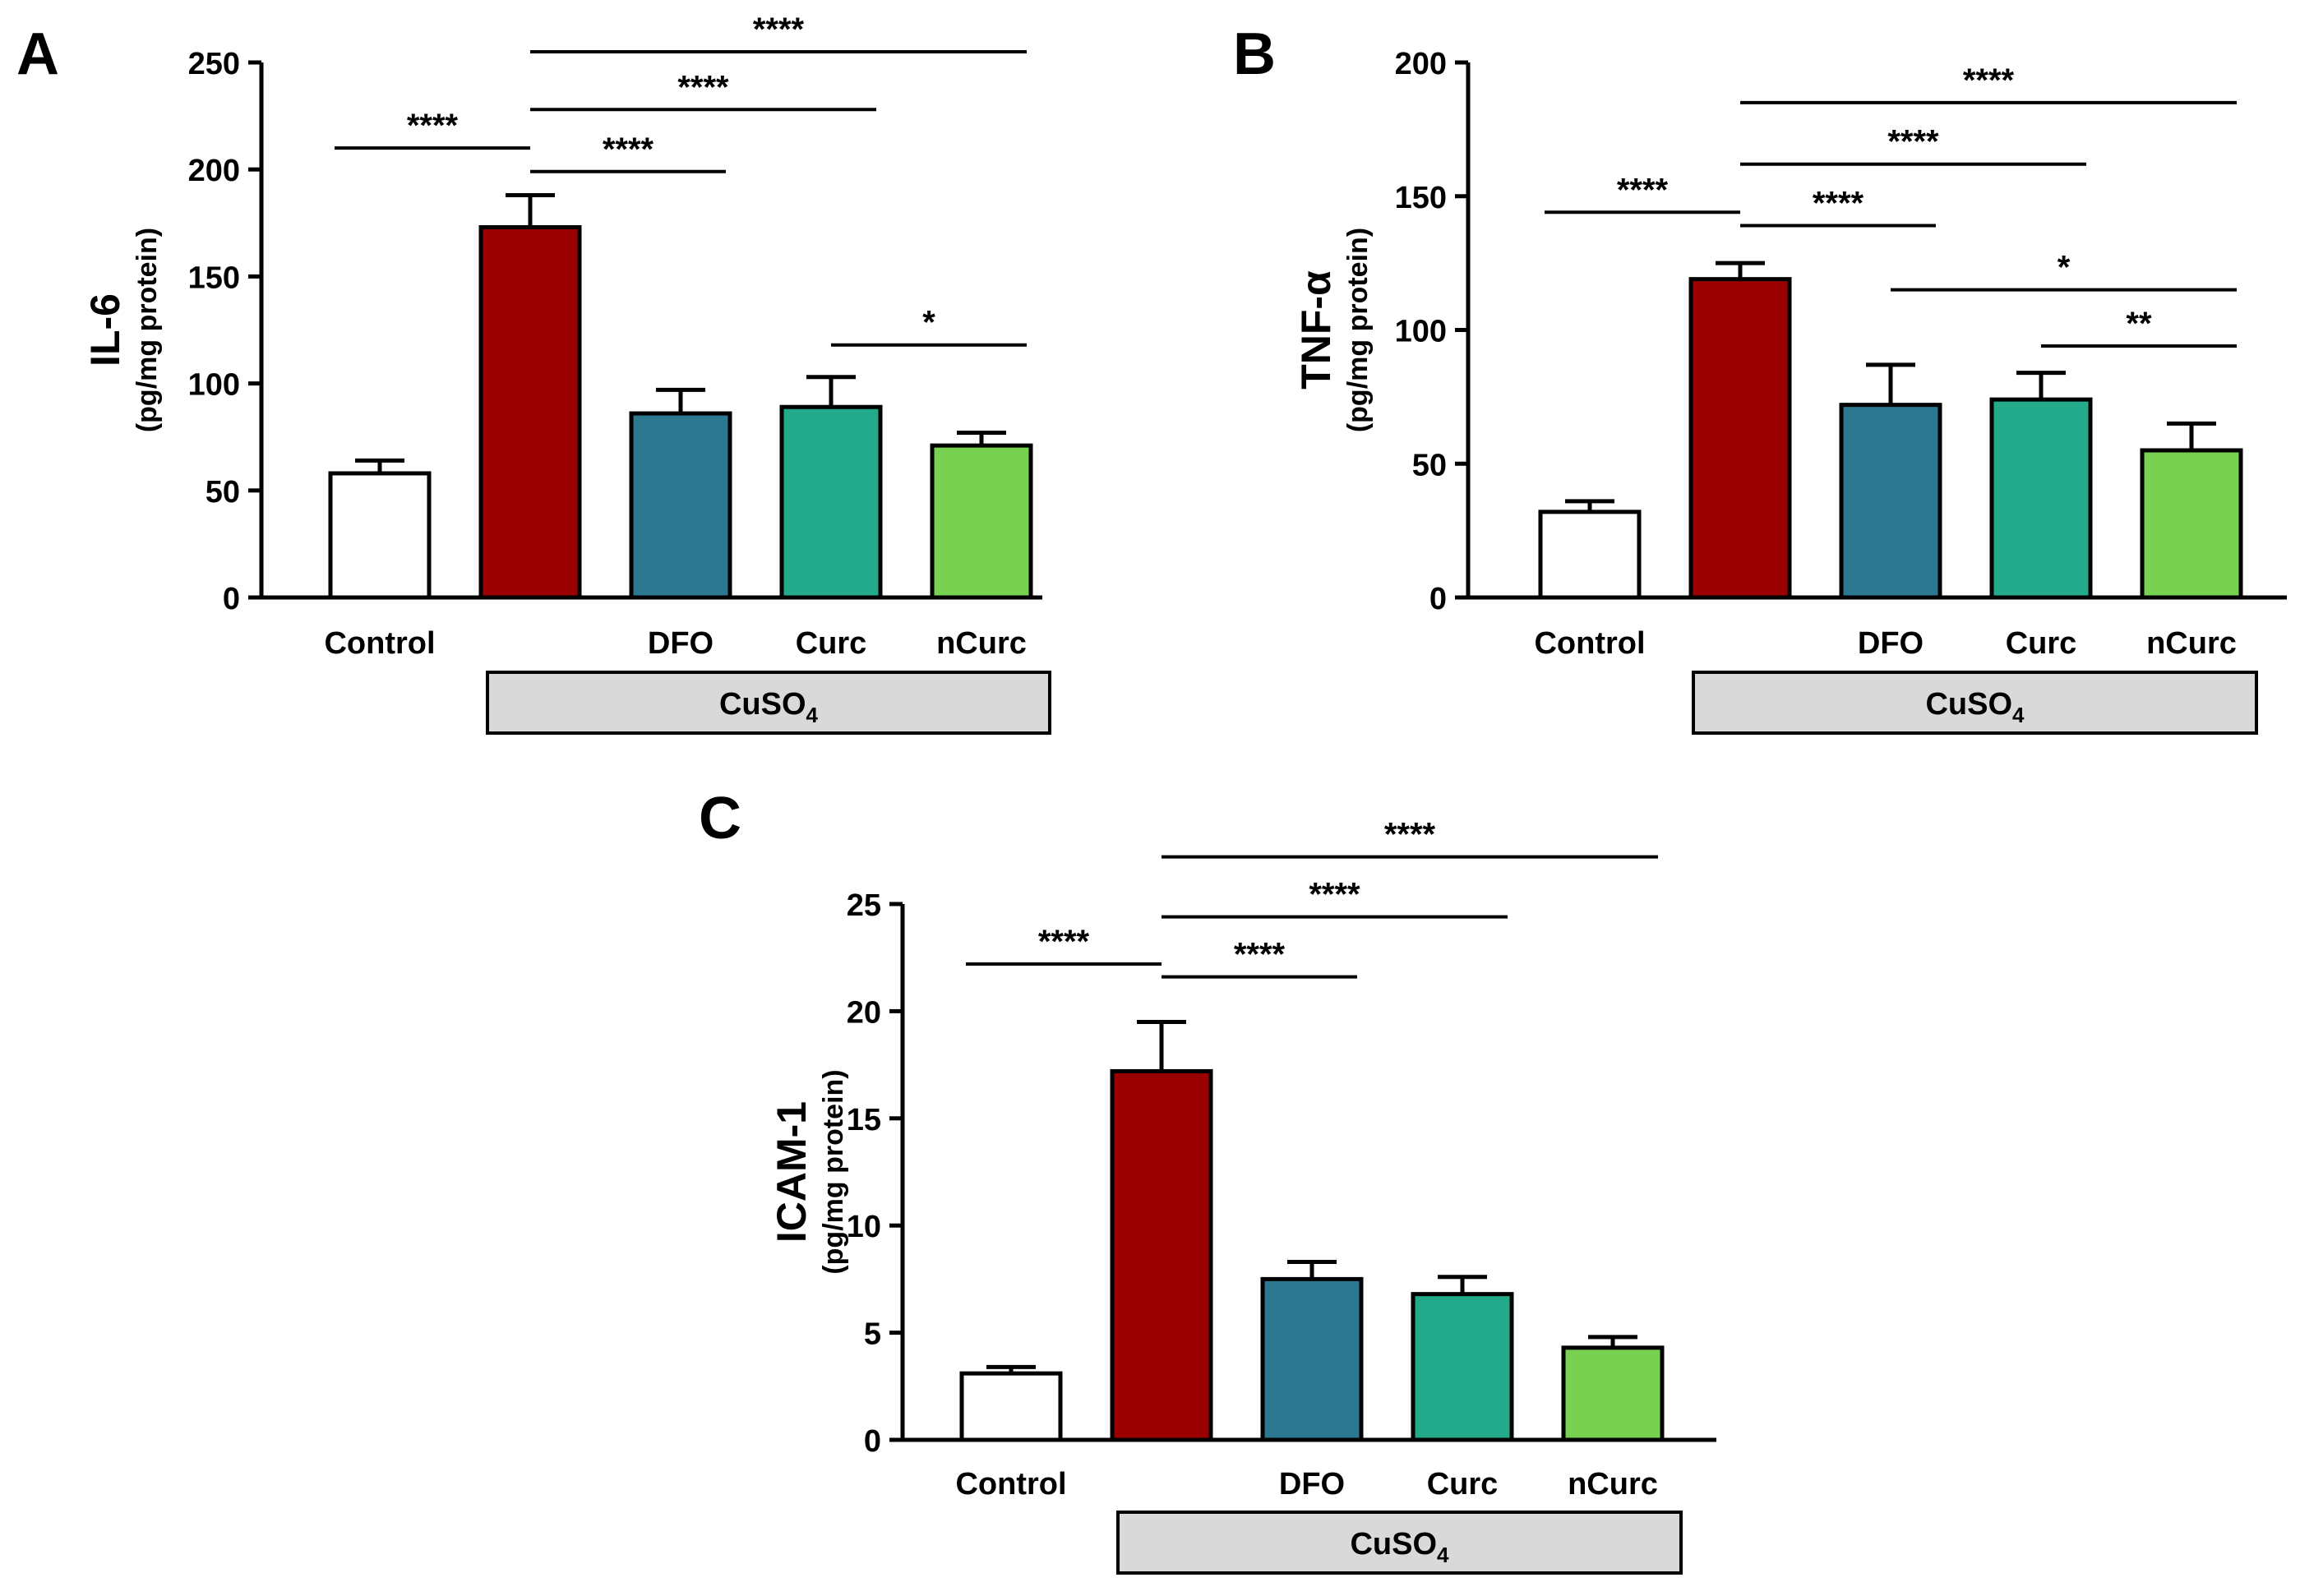 This screenshot has width=2300, height=1596. I want to click on y-axis-title: IL-6, so click(105, 330).